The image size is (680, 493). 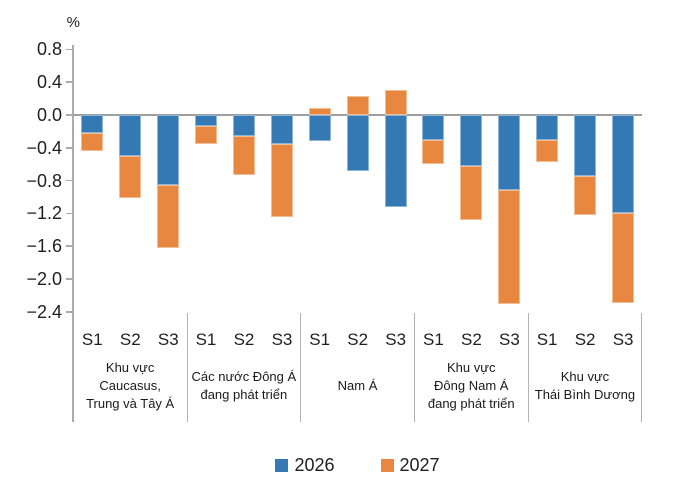 I want to click on x-axis-group-label: Khu vực Đông Nam Á đang phát triển, so click(x=471, y=386).